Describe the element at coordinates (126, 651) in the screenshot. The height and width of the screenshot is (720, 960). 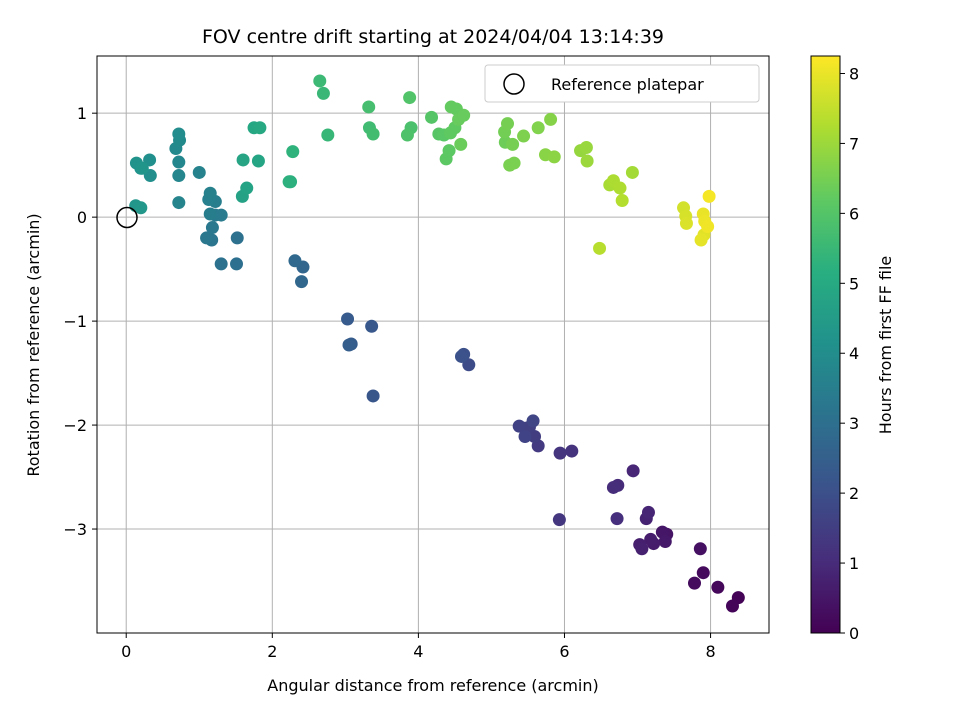
I see `x-tick-label: 0` at that location.